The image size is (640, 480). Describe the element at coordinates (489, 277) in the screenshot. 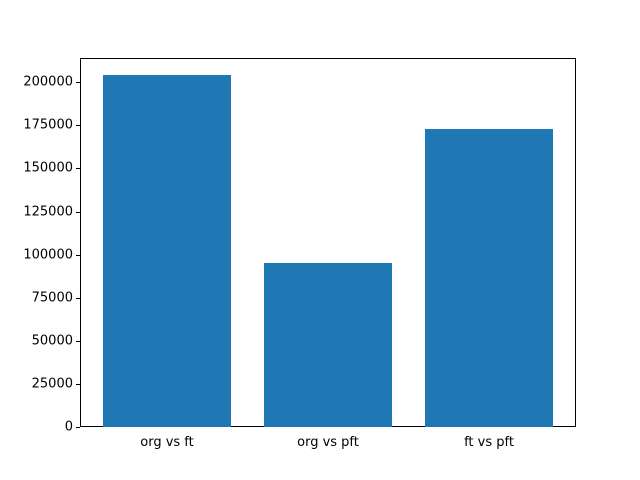

I see `bar-ft-vs-pft` at that location.